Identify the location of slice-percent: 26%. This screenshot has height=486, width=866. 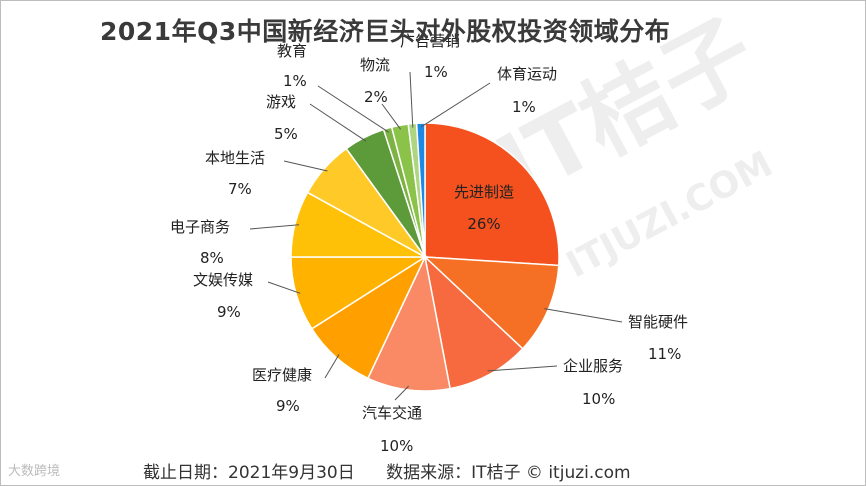
(483, 224).